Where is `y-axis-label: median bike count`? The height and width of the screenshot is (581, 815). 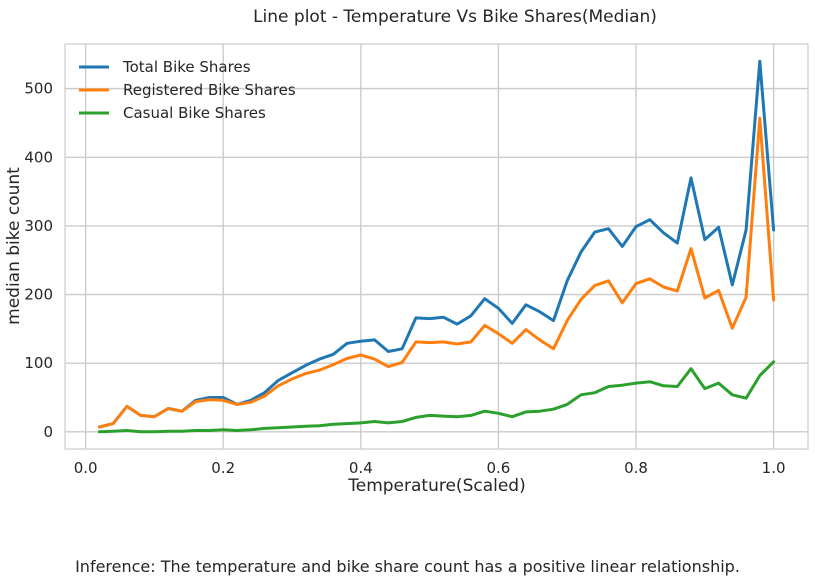
y-axis-label: median bike count is located at coordinates (14, 246).